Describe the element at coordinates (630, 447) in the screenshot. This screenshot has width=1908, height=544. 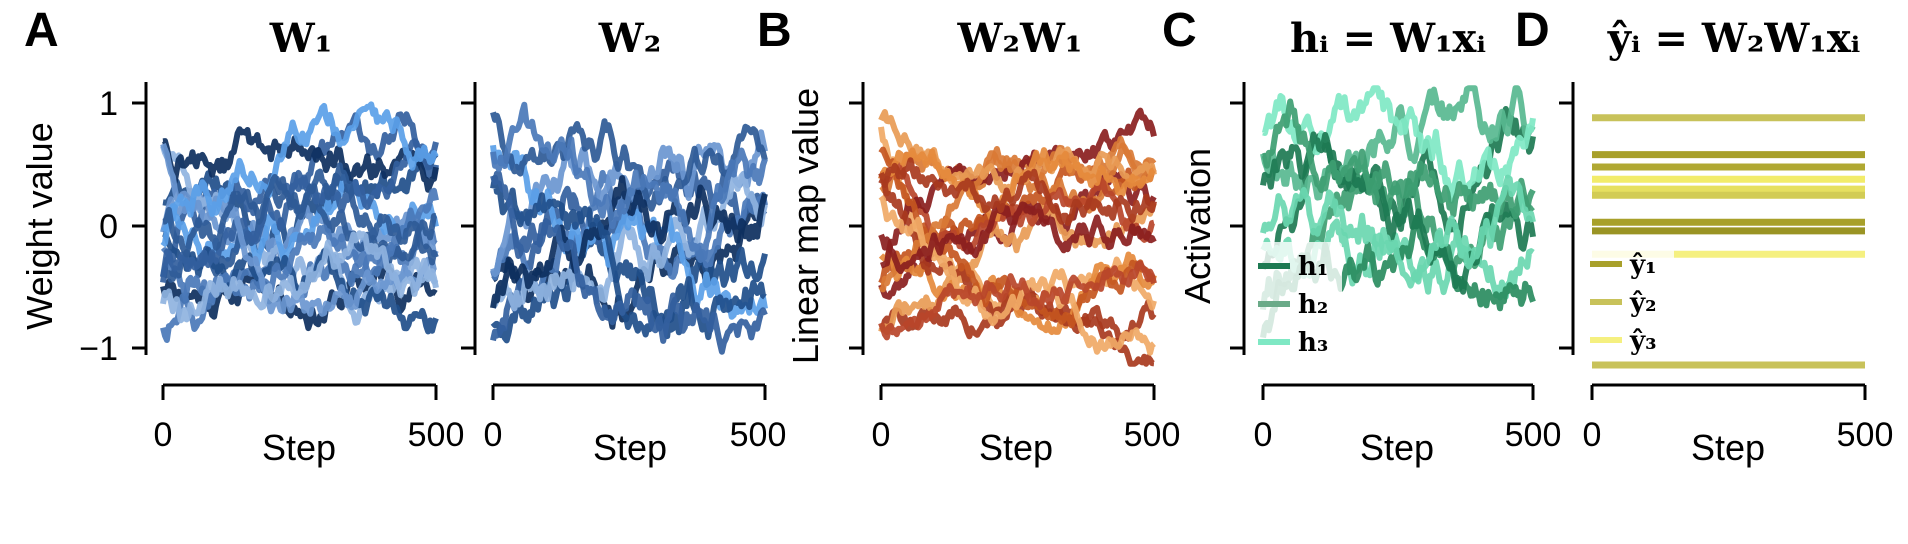
I see `panel-w2-xlabel: Step` at that location.